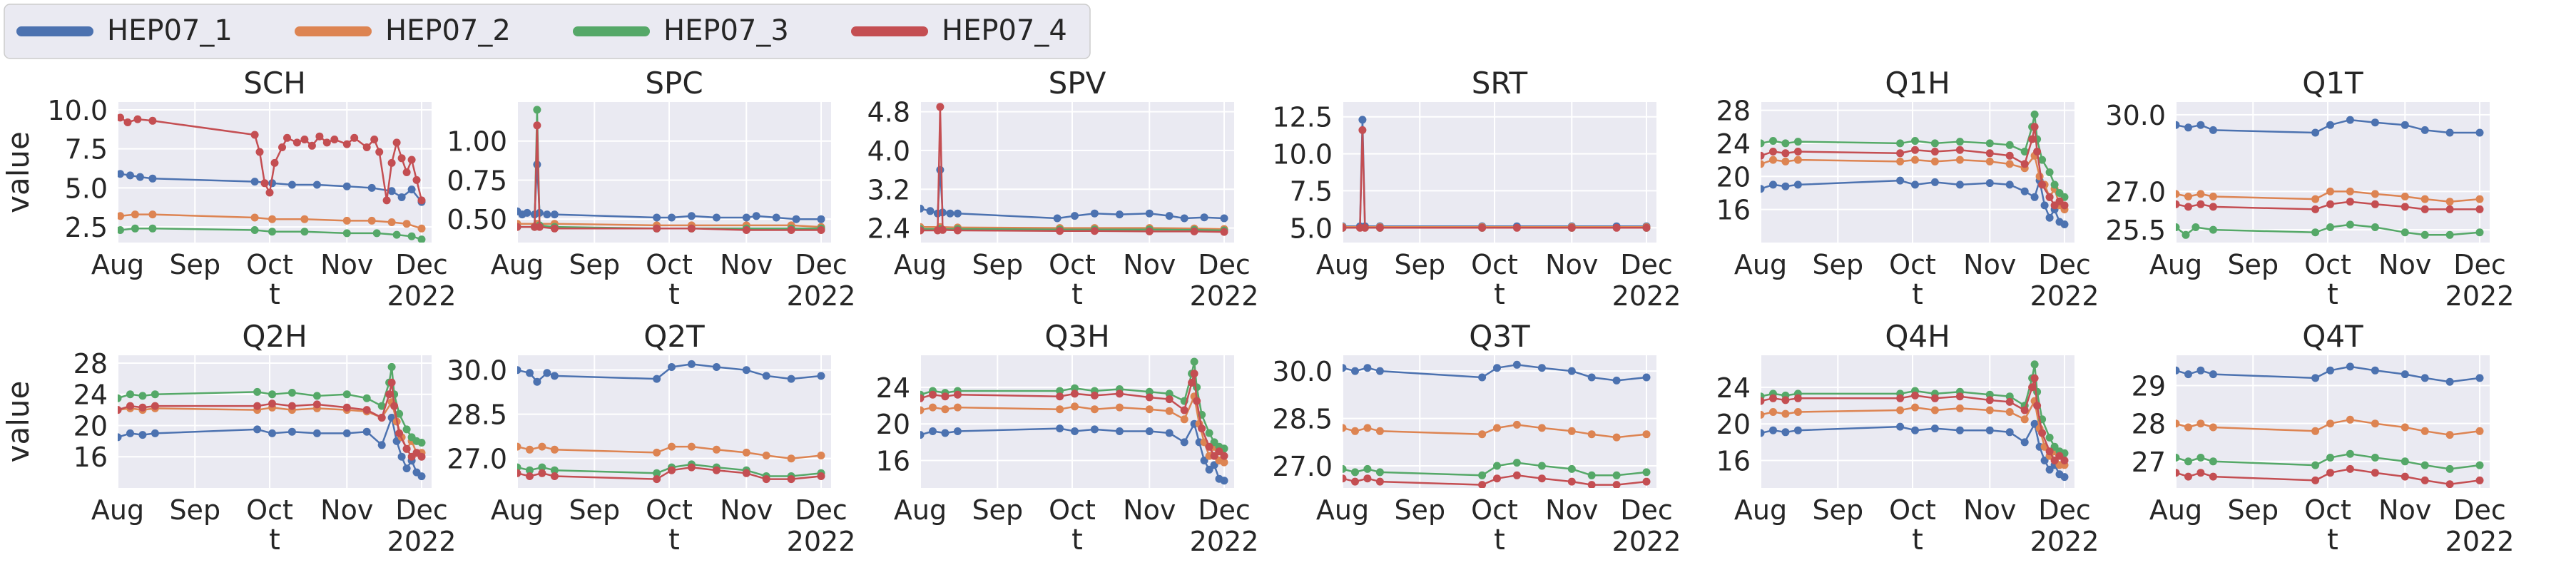  What do you see at coordinates (1733, 424) in the screenshot?
I see `y-tick-label: 20` at bounding box center [1733, 424].